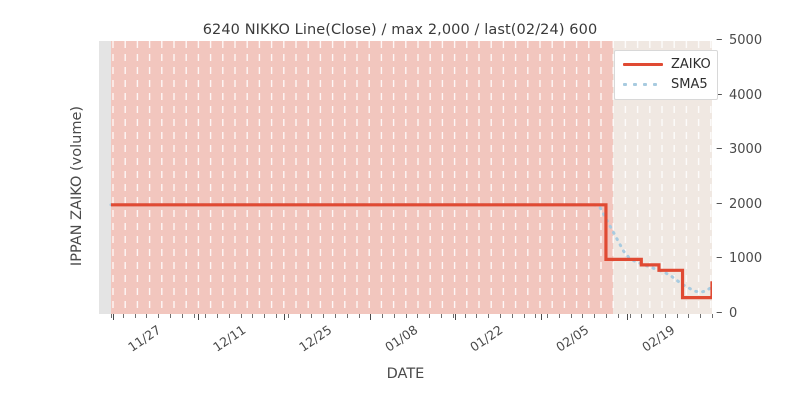  Describe the element at coordinates (689, 84) in the screenshot. I see `legend-label-sma5: SMA5` at that location.